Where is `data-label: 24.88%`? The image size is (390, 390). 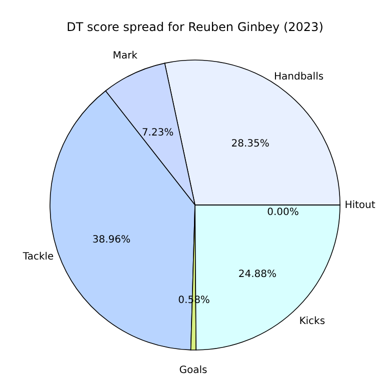 data-label: 24.88% is located at coordinates (257, 274).